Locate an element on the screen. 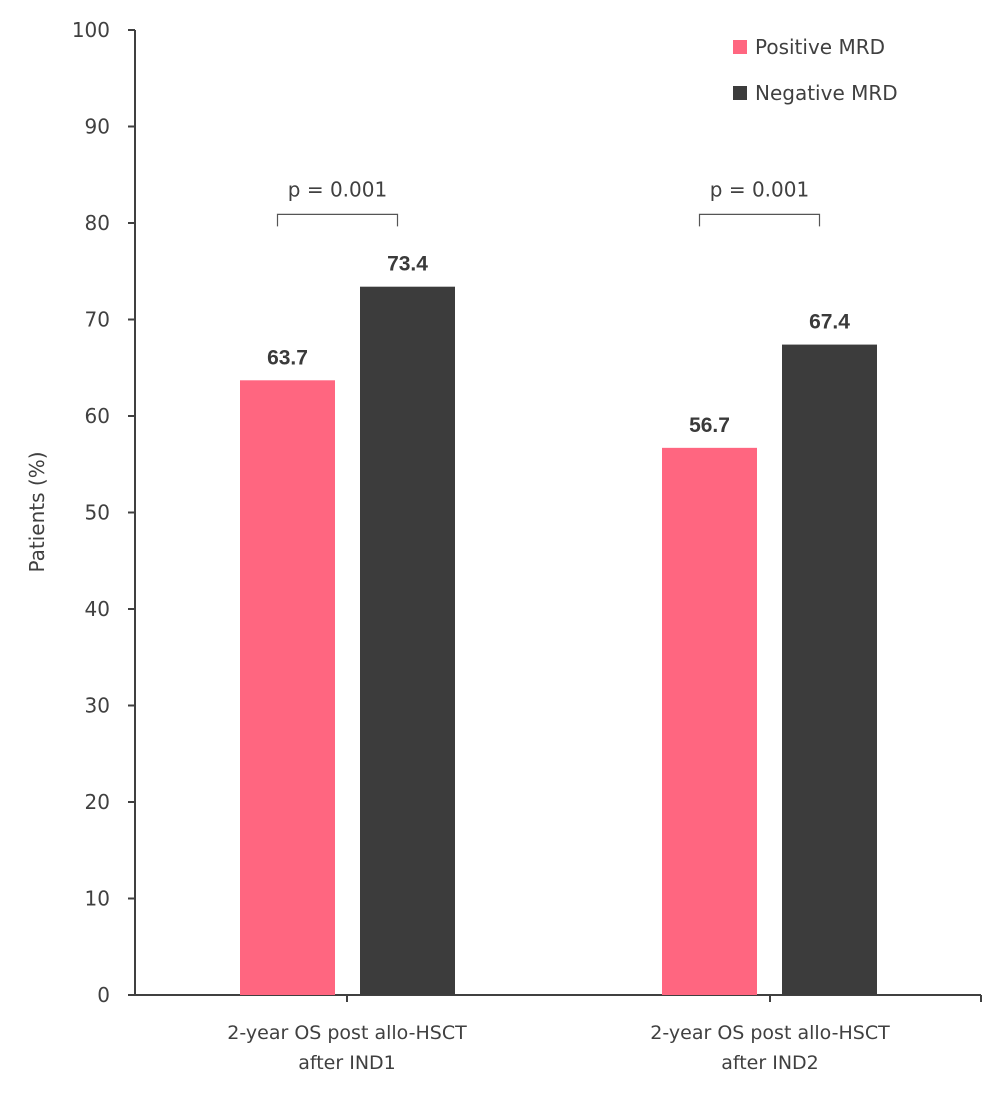  significance-annotations: p = 0.001 p = 0.001 is located at coordinates (548, 202).